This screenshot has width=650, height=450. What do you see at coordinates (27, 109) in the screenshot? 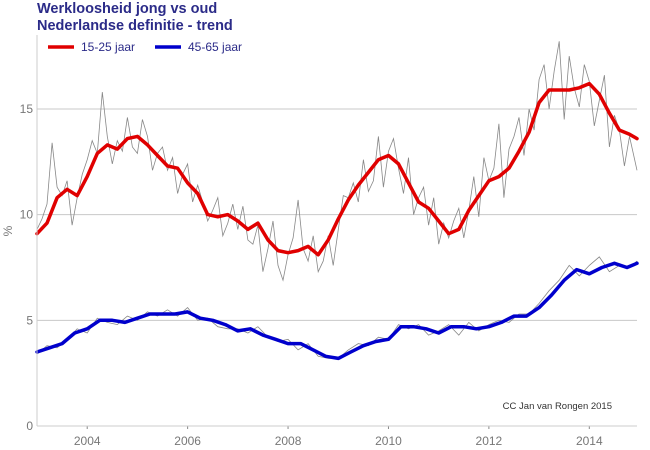
I see `y-tick-label: 15` at bounding box center [27, 109].